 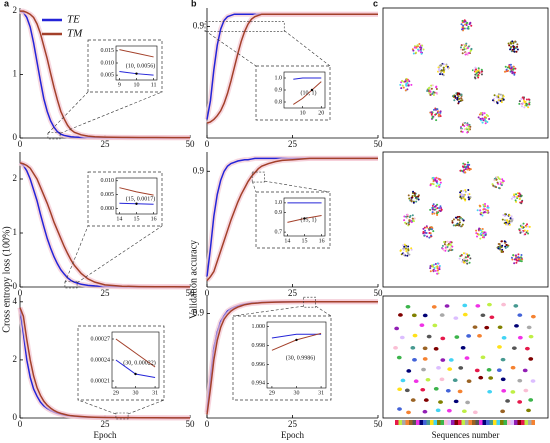 What do you see at coordinates (108, 63) in the screenshot?
I see `inset-y-tick-label: 0.010` at bounding box center [108, 63].